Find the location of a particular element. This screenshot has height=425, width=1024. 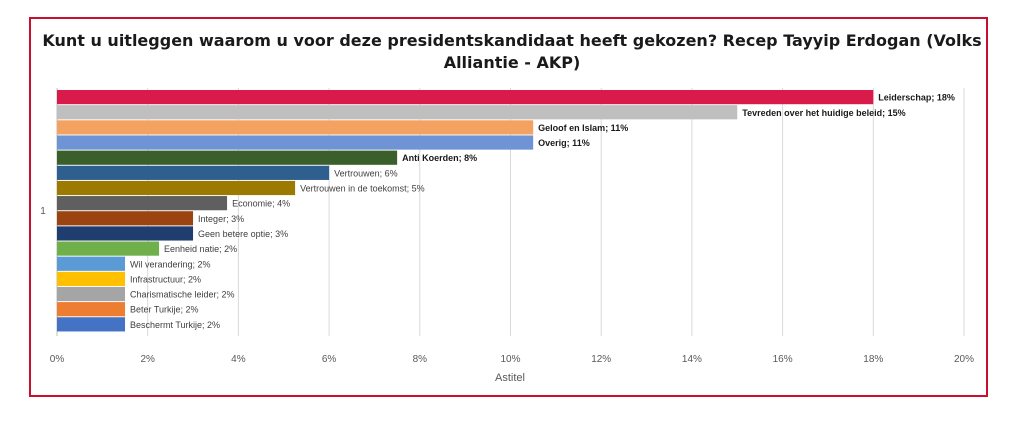

bar-data-label: Eenheid natie; 2% is located at coordinates (200, 249).